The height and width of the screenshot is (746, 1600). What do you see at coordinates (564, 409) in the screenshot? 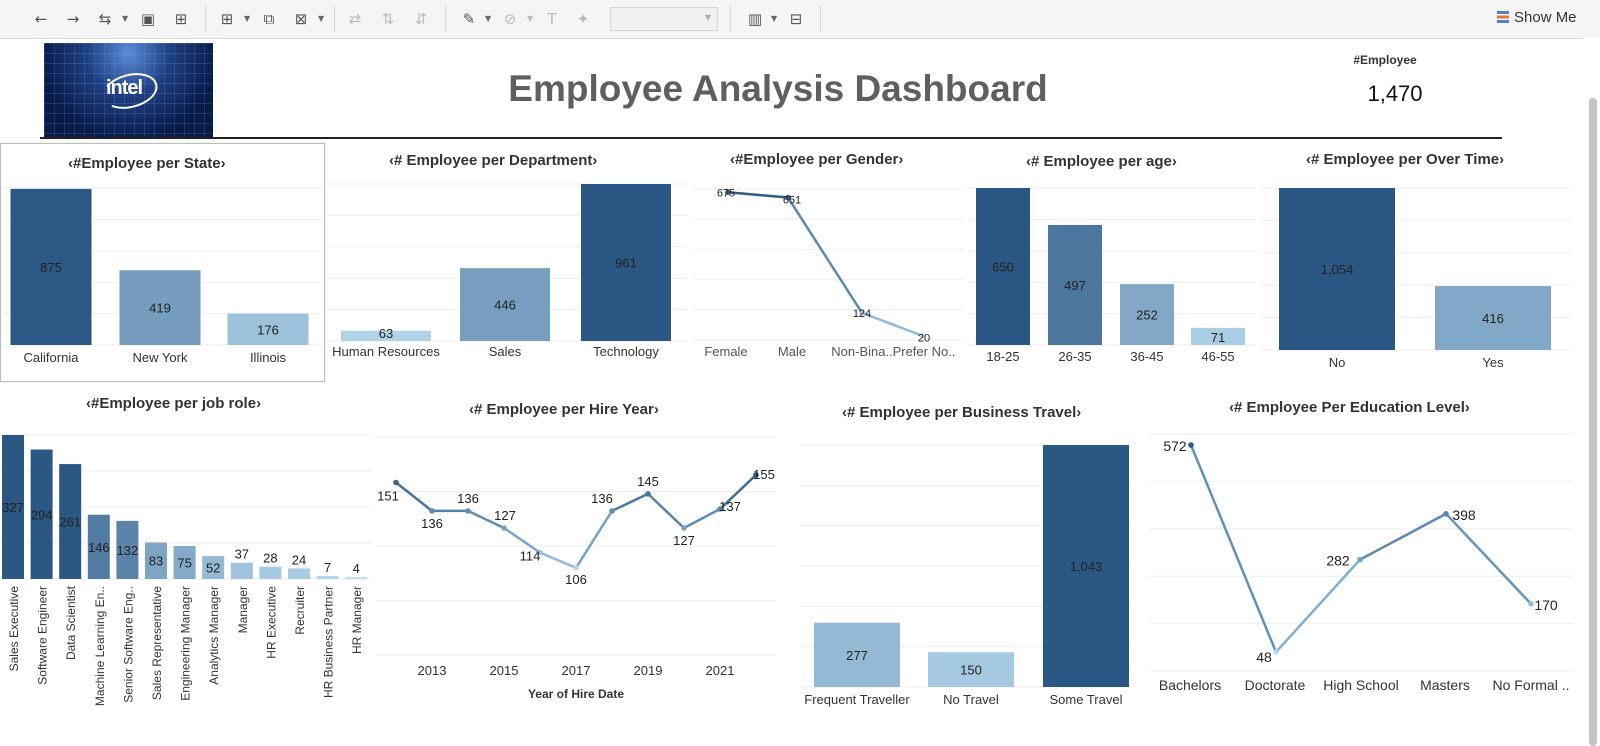
I see `panel-title-hireyear: ‹# Employee per Hire Year›` at bounding box center [564, 409].